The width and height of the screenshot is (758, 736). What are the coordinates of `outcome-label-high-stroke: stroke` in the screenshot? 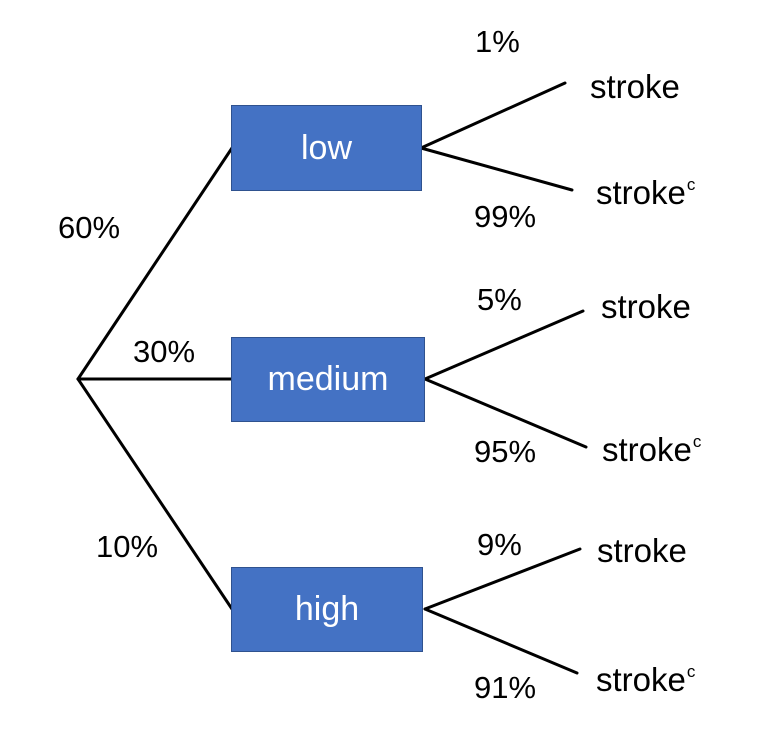 It's located at (642, 550).